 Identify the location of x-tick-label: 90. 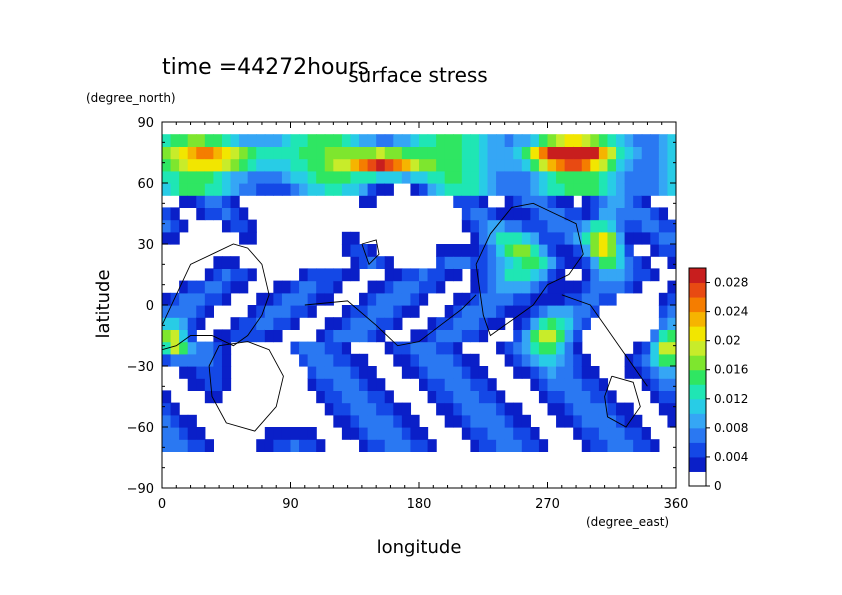
(290, 504).